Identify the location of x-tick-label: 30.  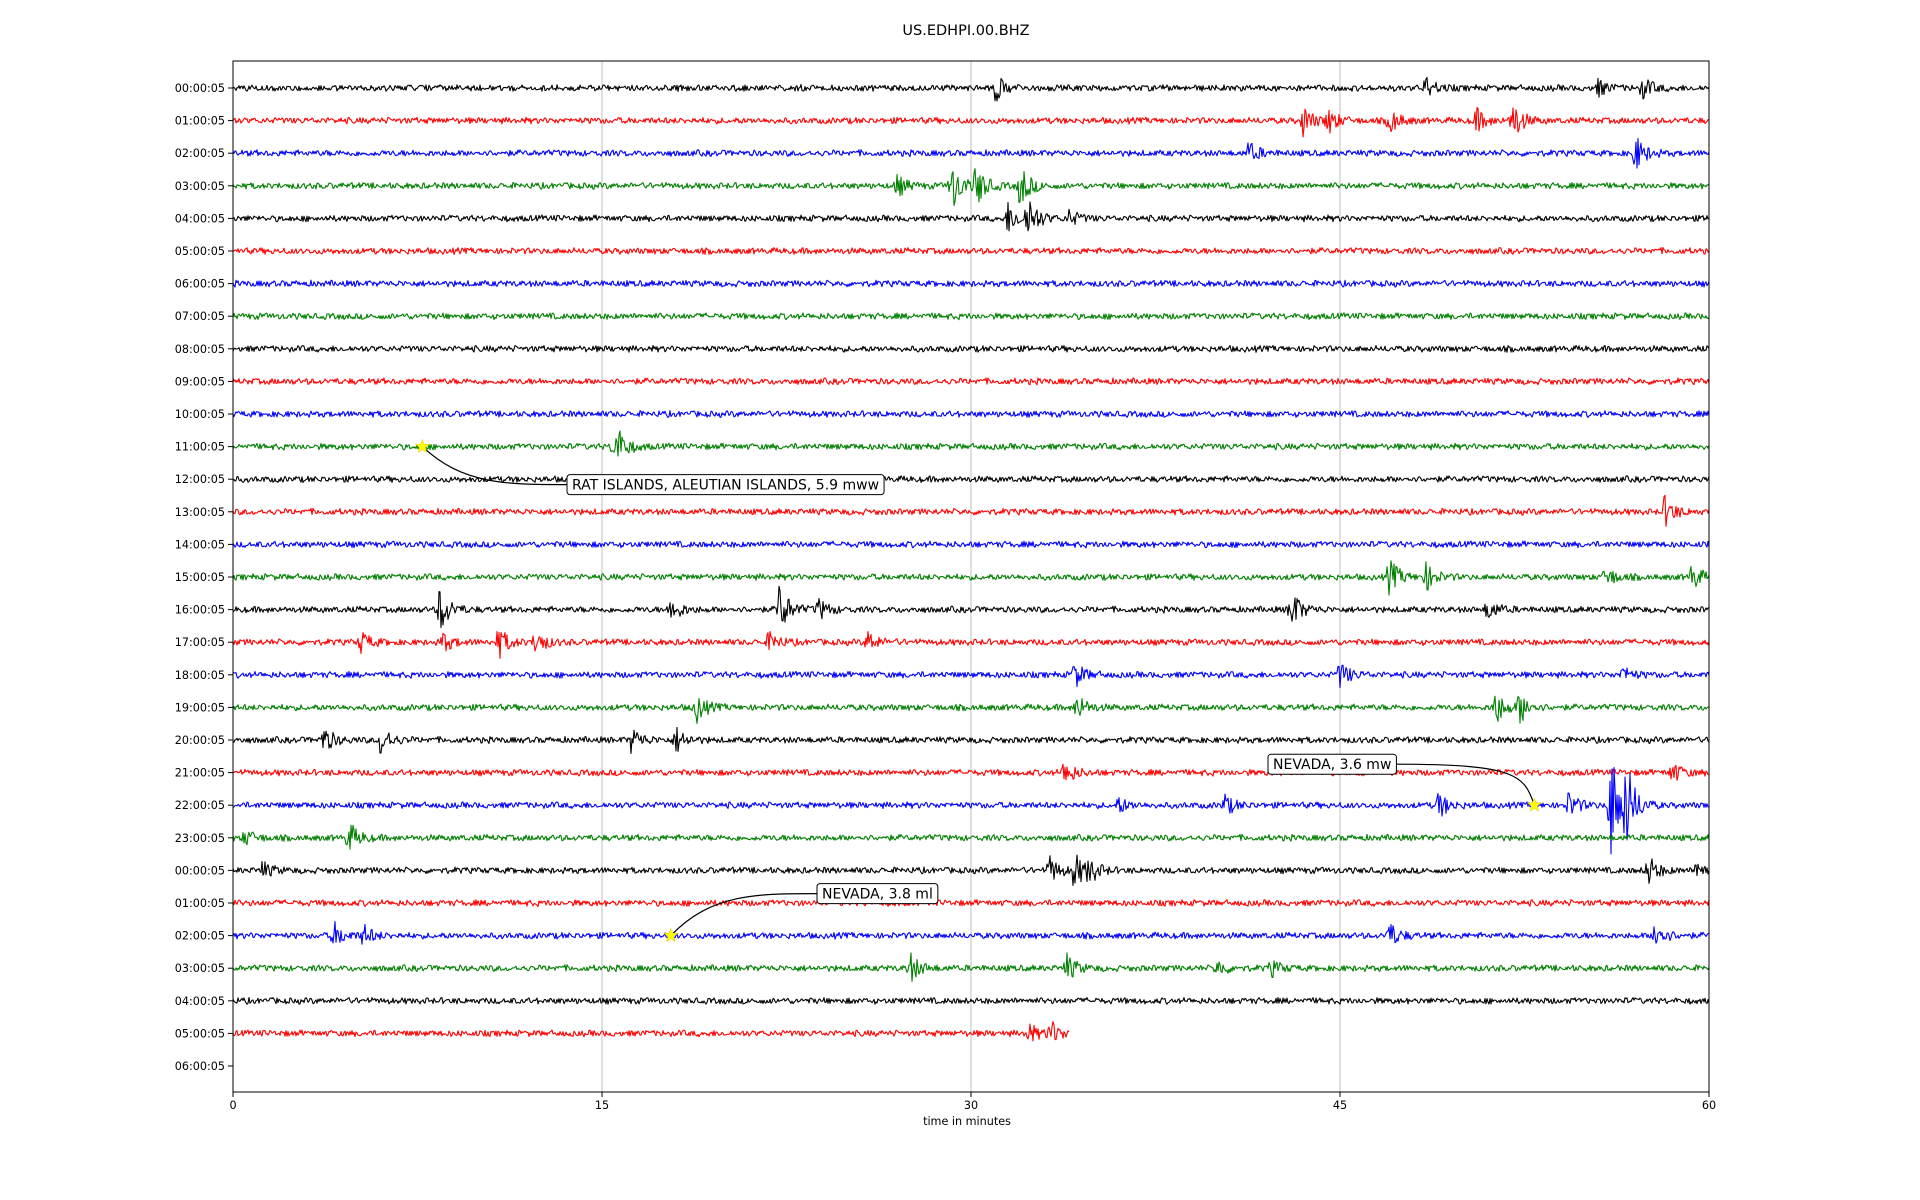
(971, 1105).